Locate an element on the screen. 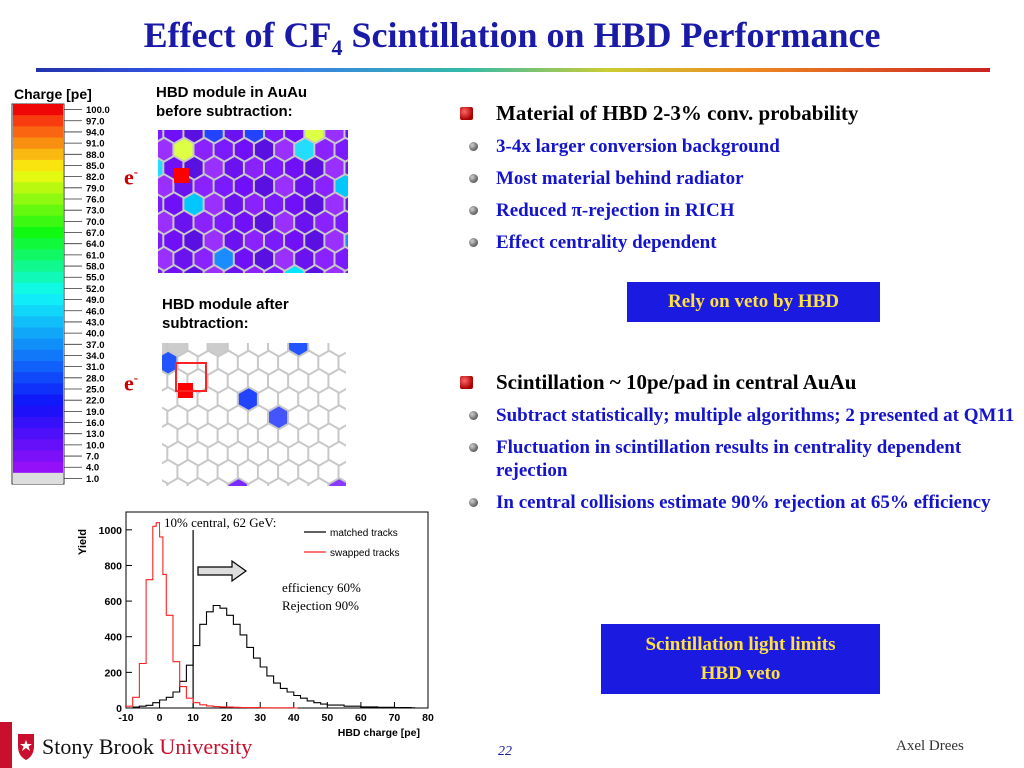  colorscale-label: 91.0 is located at coordinates (95, 144).